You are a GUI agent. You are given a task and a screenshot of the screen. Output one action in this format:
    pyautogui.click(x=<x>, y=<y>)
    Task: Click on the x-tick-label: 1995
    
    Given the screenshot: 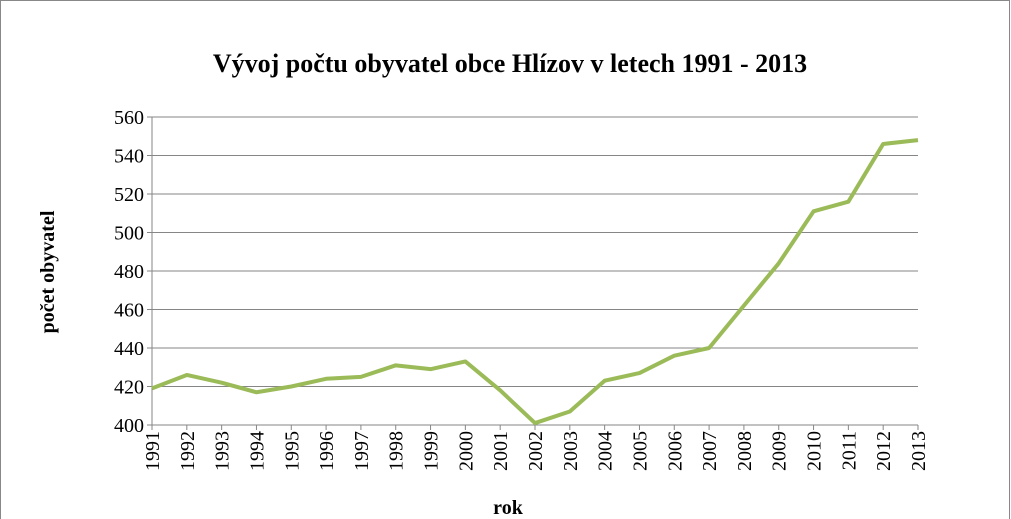 What is the action you would take?
    pyautogui.click(x=292, y=451)
    